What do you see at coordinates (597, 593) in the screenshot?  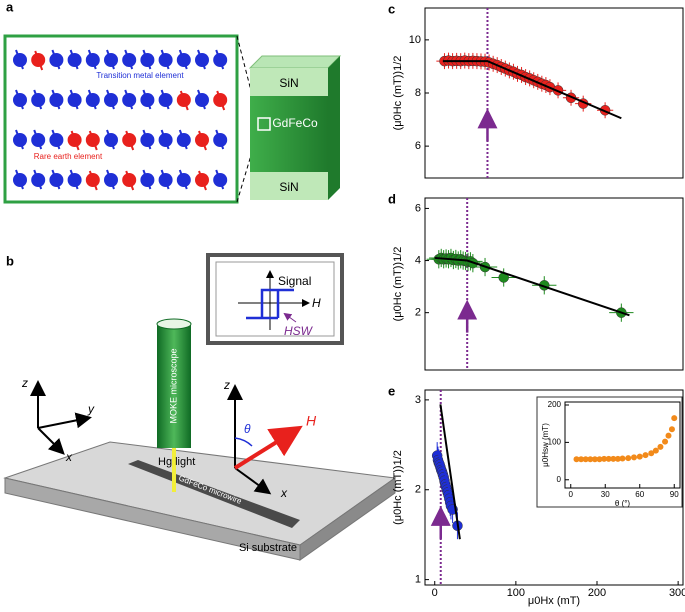 I see `x-tick-label: 200` at bounding box center [597, 593].